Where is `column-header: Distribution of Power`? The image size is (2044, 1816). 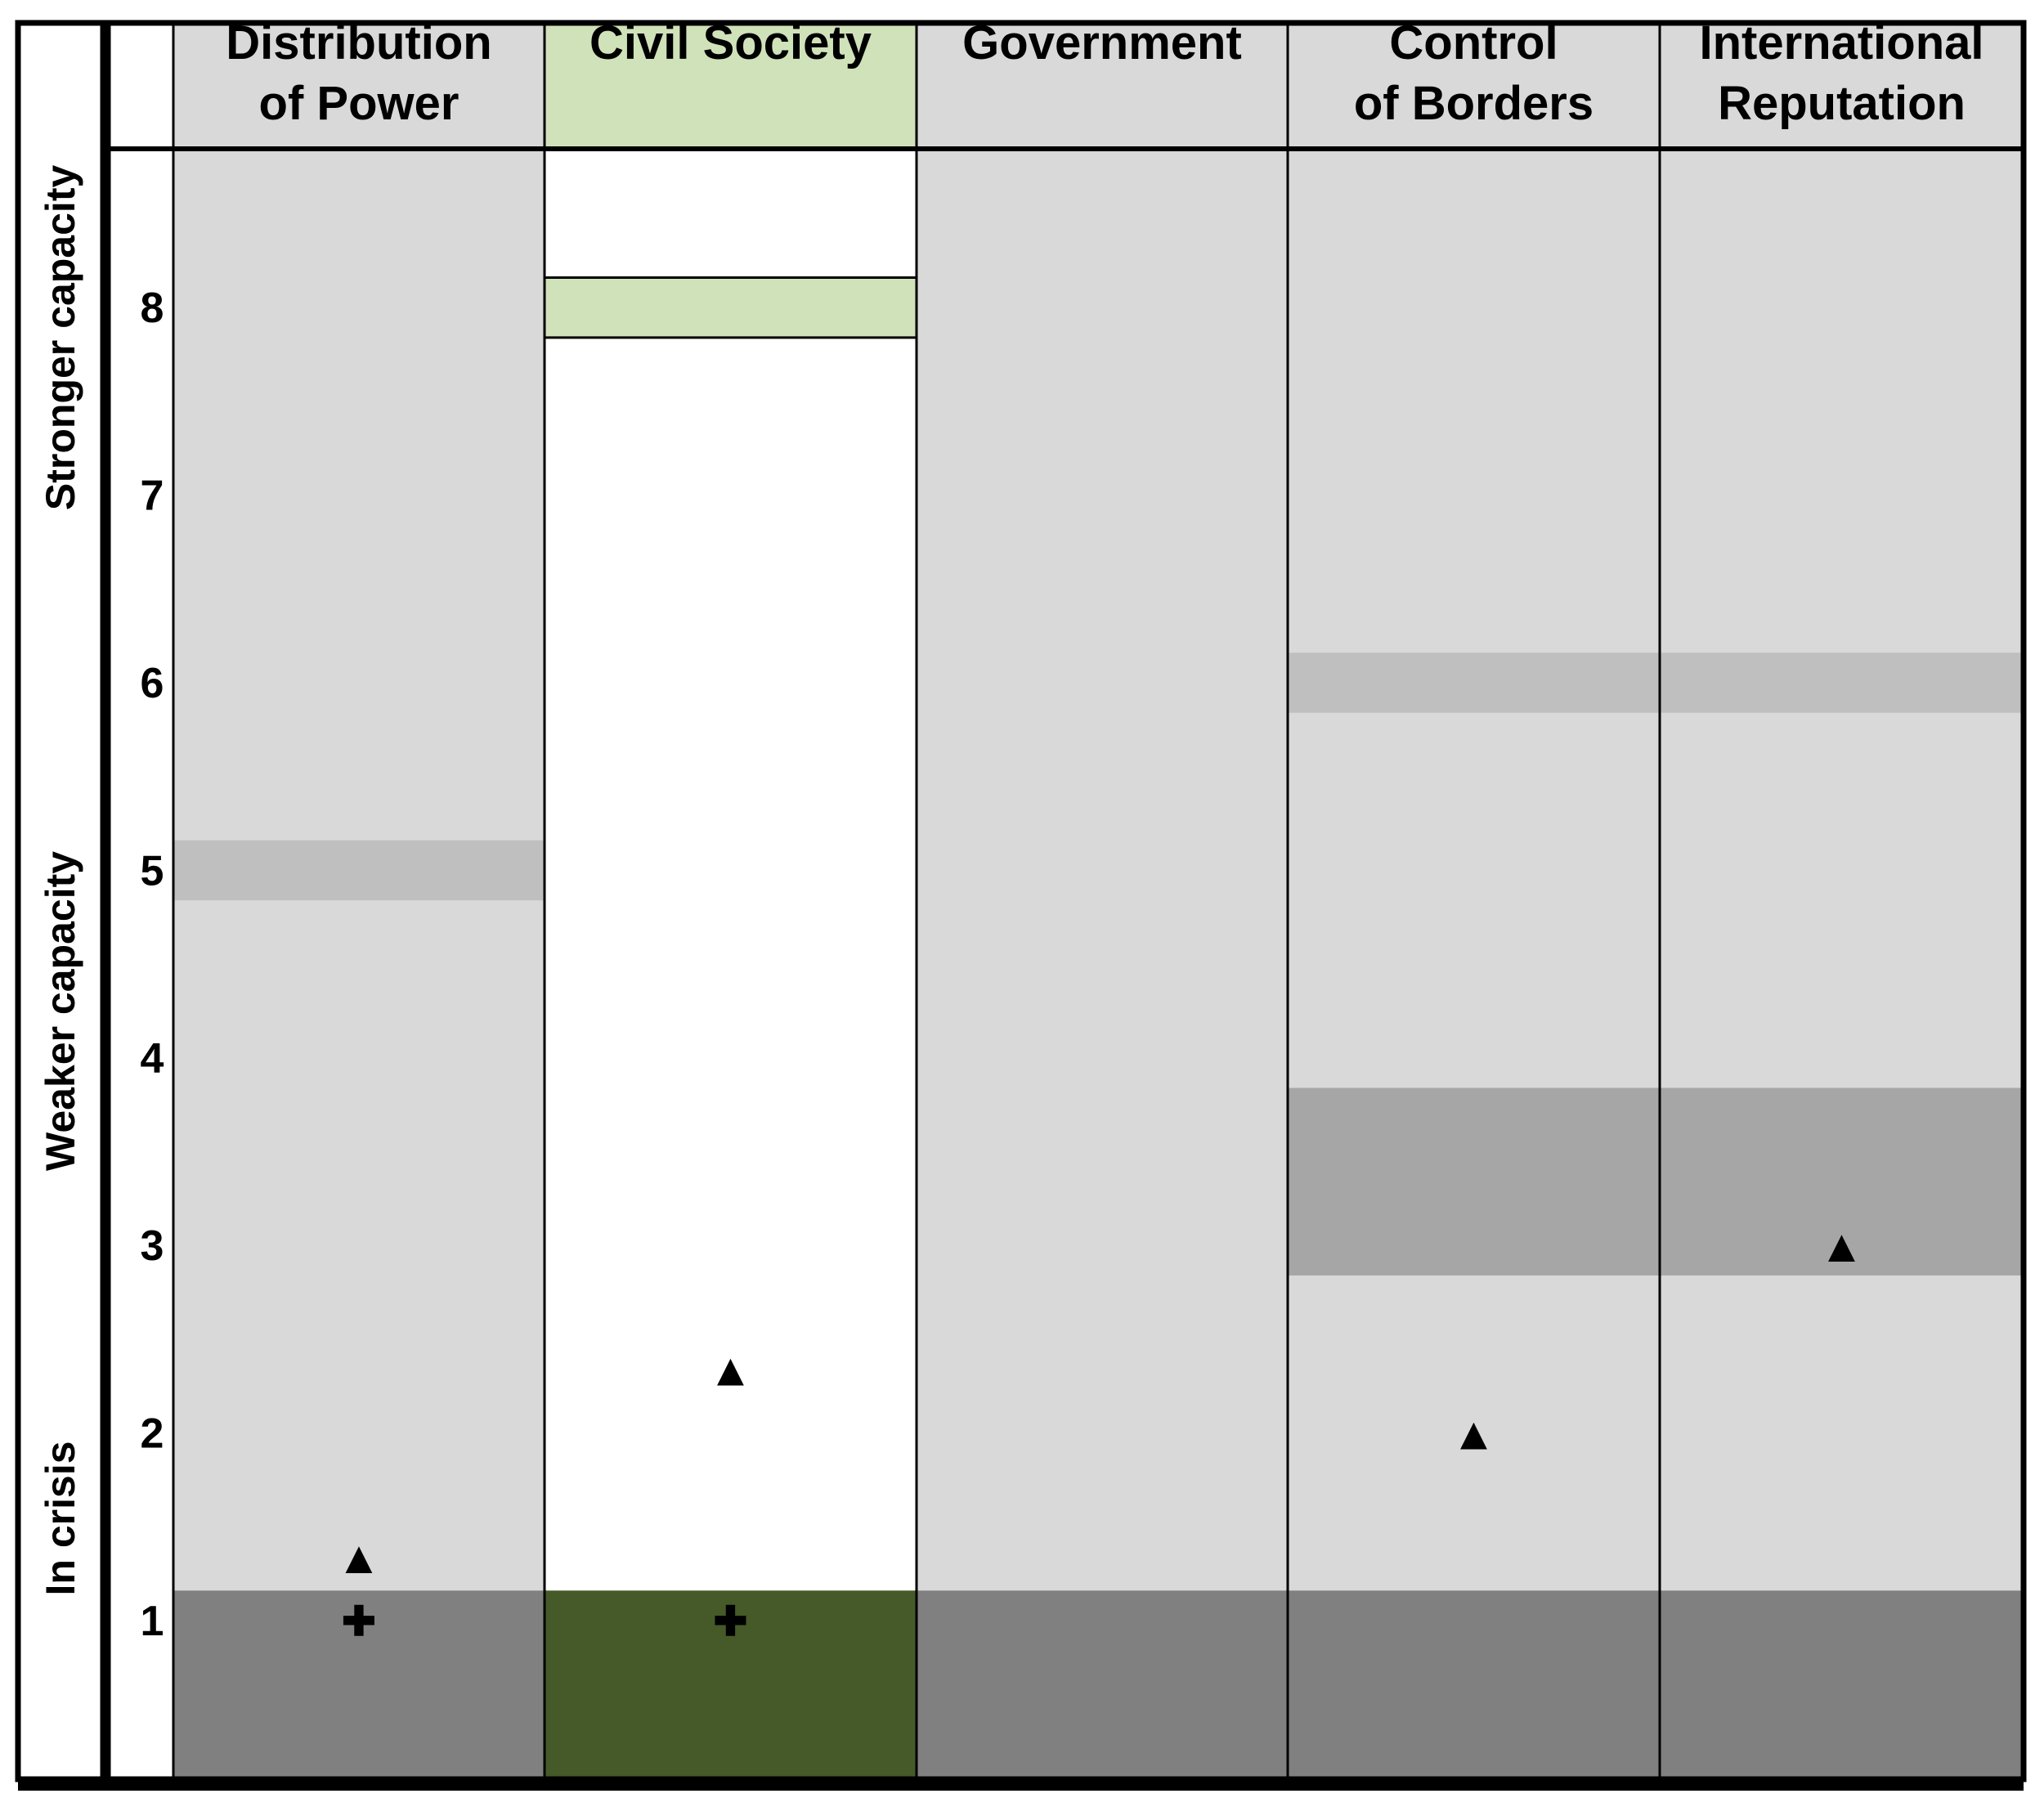
column-header: Distribution of Power is located at coordinates (358, 73).